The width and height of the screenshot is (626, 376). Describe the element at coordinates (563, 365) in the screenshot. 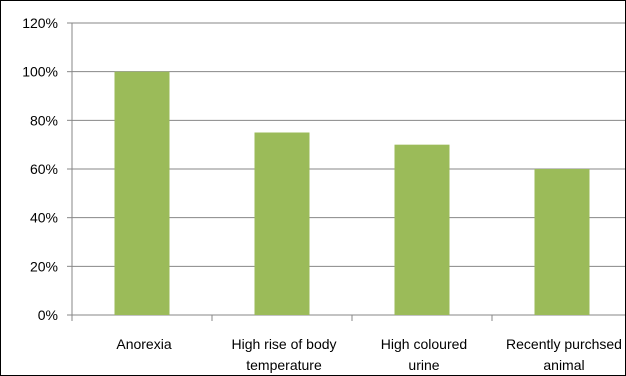

I see `x-category-label: animal` at that location.